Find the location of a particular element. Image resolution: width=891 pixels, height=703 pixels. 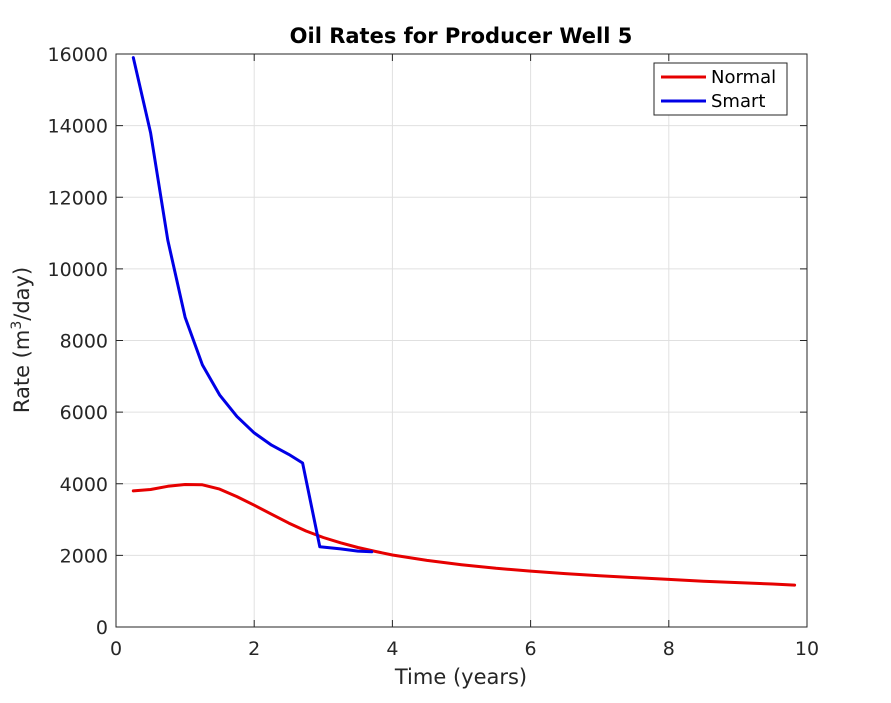

y-tick-label: 6000 is located at coordinates (84, 413).